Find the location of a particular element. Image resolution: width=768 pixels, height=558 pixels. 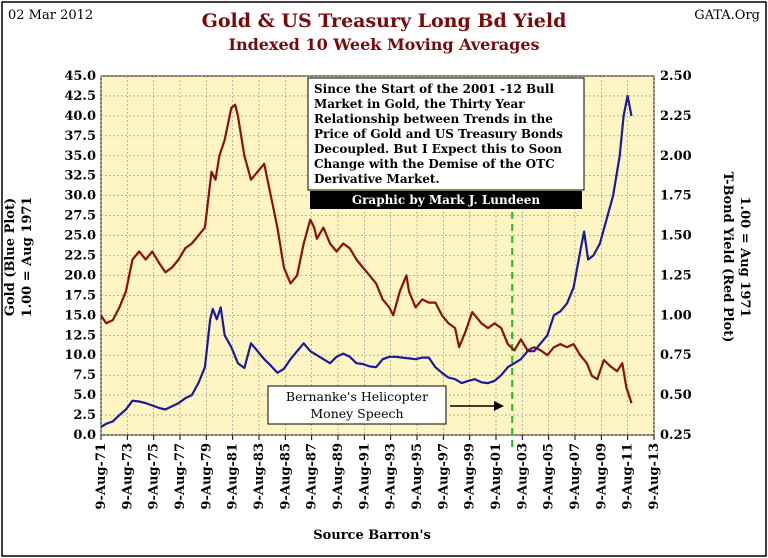

left-tick-label: 20.0 is located at coordinates (80, 275).